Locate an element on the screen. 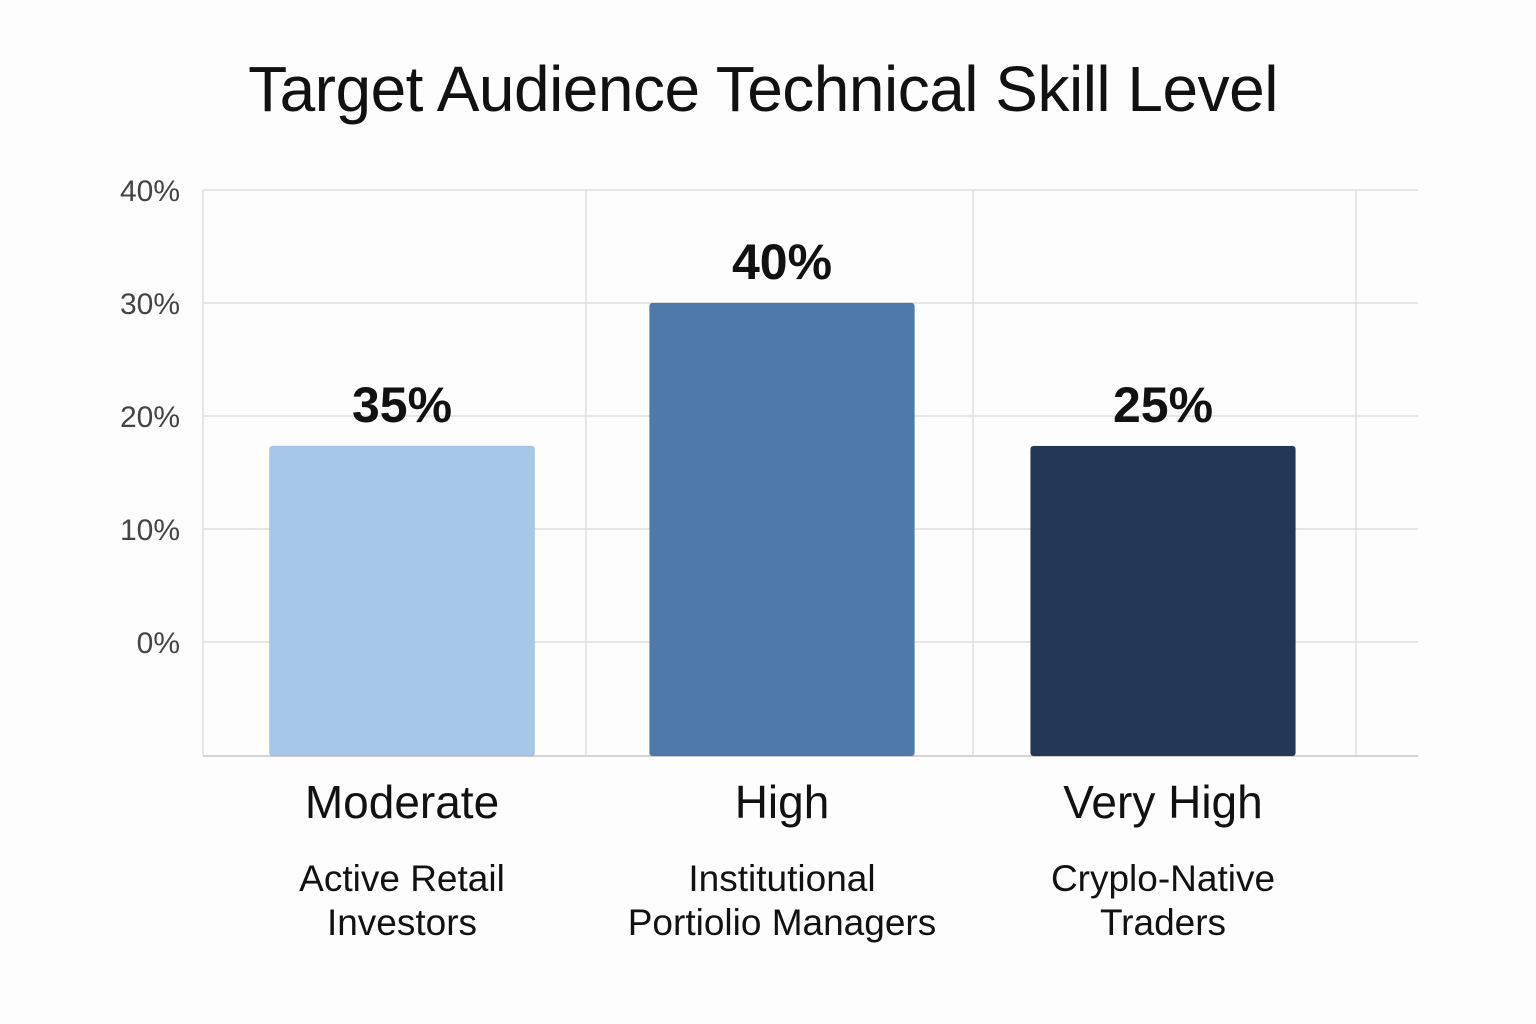 This screenshot has width=1536, height=1024. y-tick-label: 30% is located at coordinates (150, 304).